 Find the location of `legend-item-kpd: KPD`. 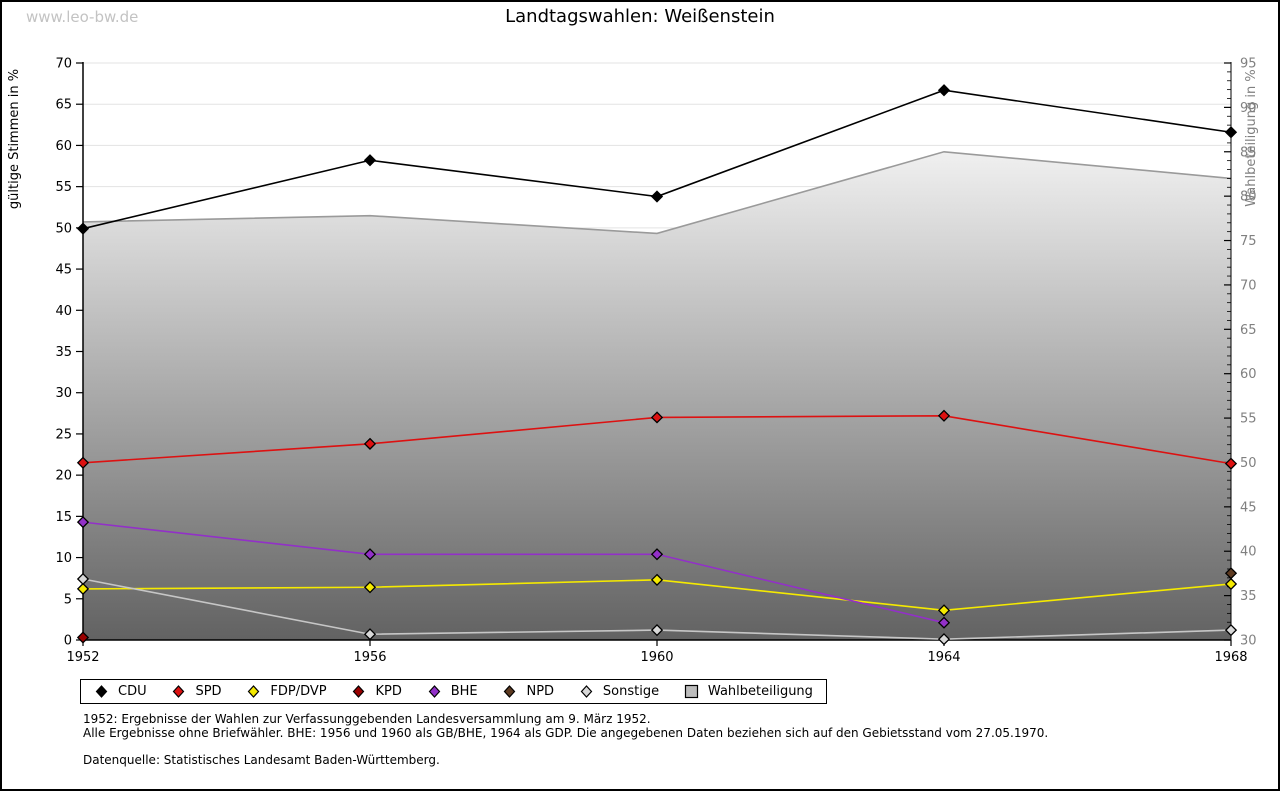

legend-item-kpd: KPD is located at coordinates (376, 691).